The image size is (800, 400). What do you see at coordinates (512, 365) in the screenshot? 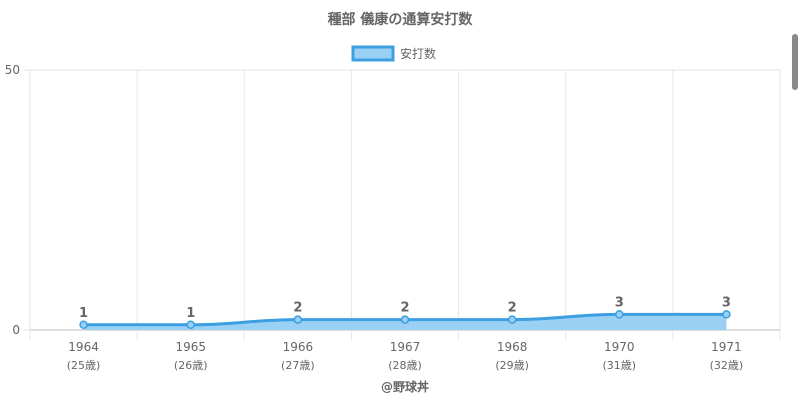
I see `x-tick-age-label: (29歳)` at bounding box center [512, 365].